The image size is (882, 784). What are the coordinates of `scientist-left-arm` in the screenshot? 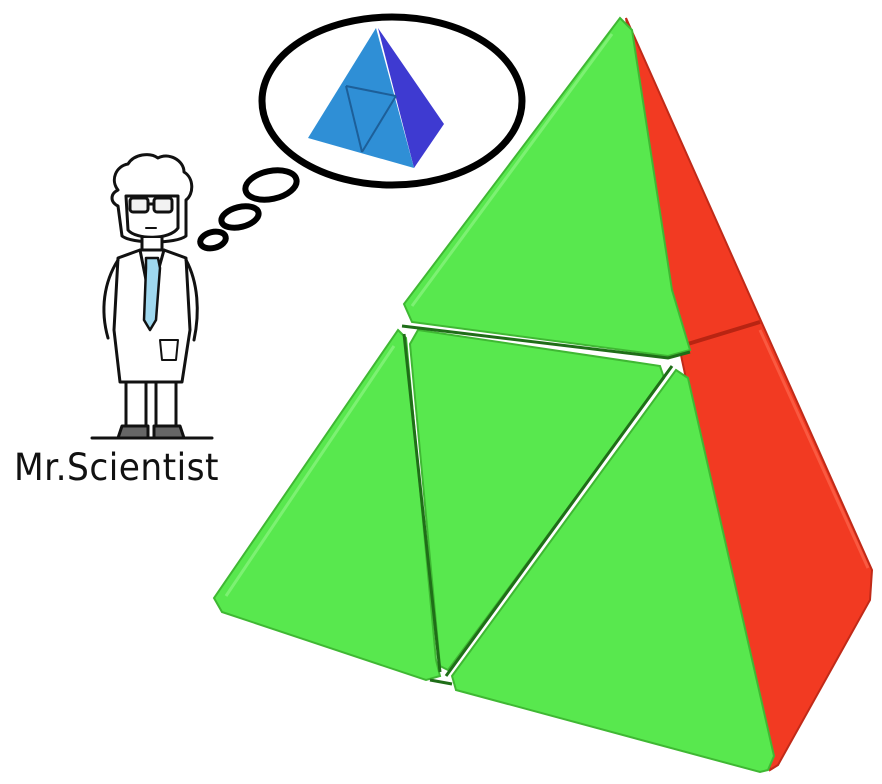 It's located at (111, 299).